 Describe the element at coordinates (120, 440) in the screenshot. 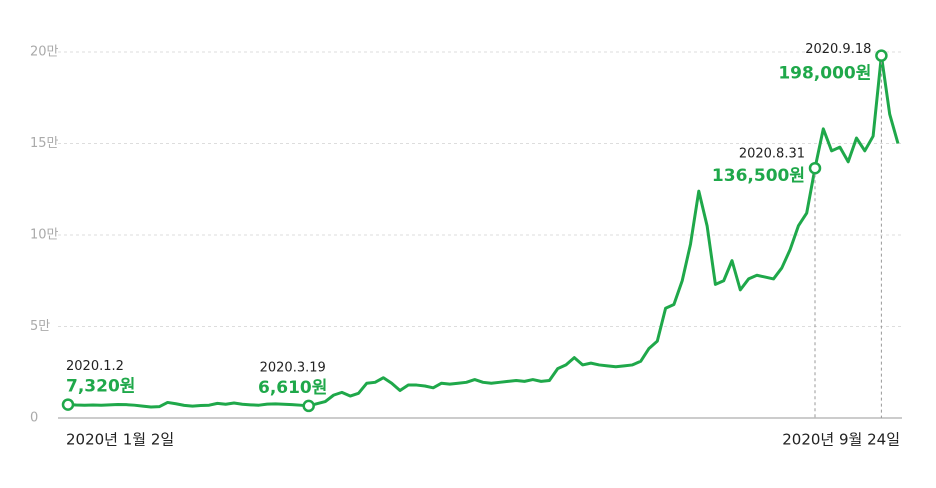

I see `x-tick-label: 2020년 1월 2일` at that location.